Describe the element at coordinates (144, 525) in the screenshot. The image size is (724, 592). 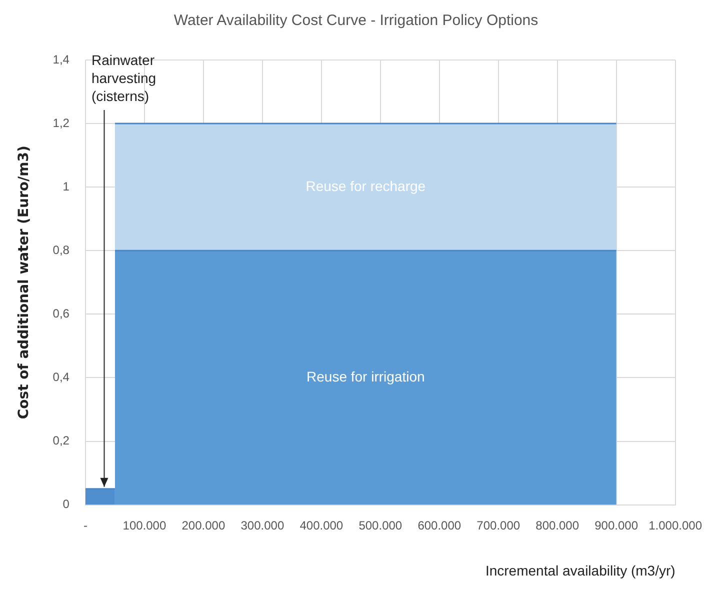
I see `x-tick-label: 100.000` at that location.